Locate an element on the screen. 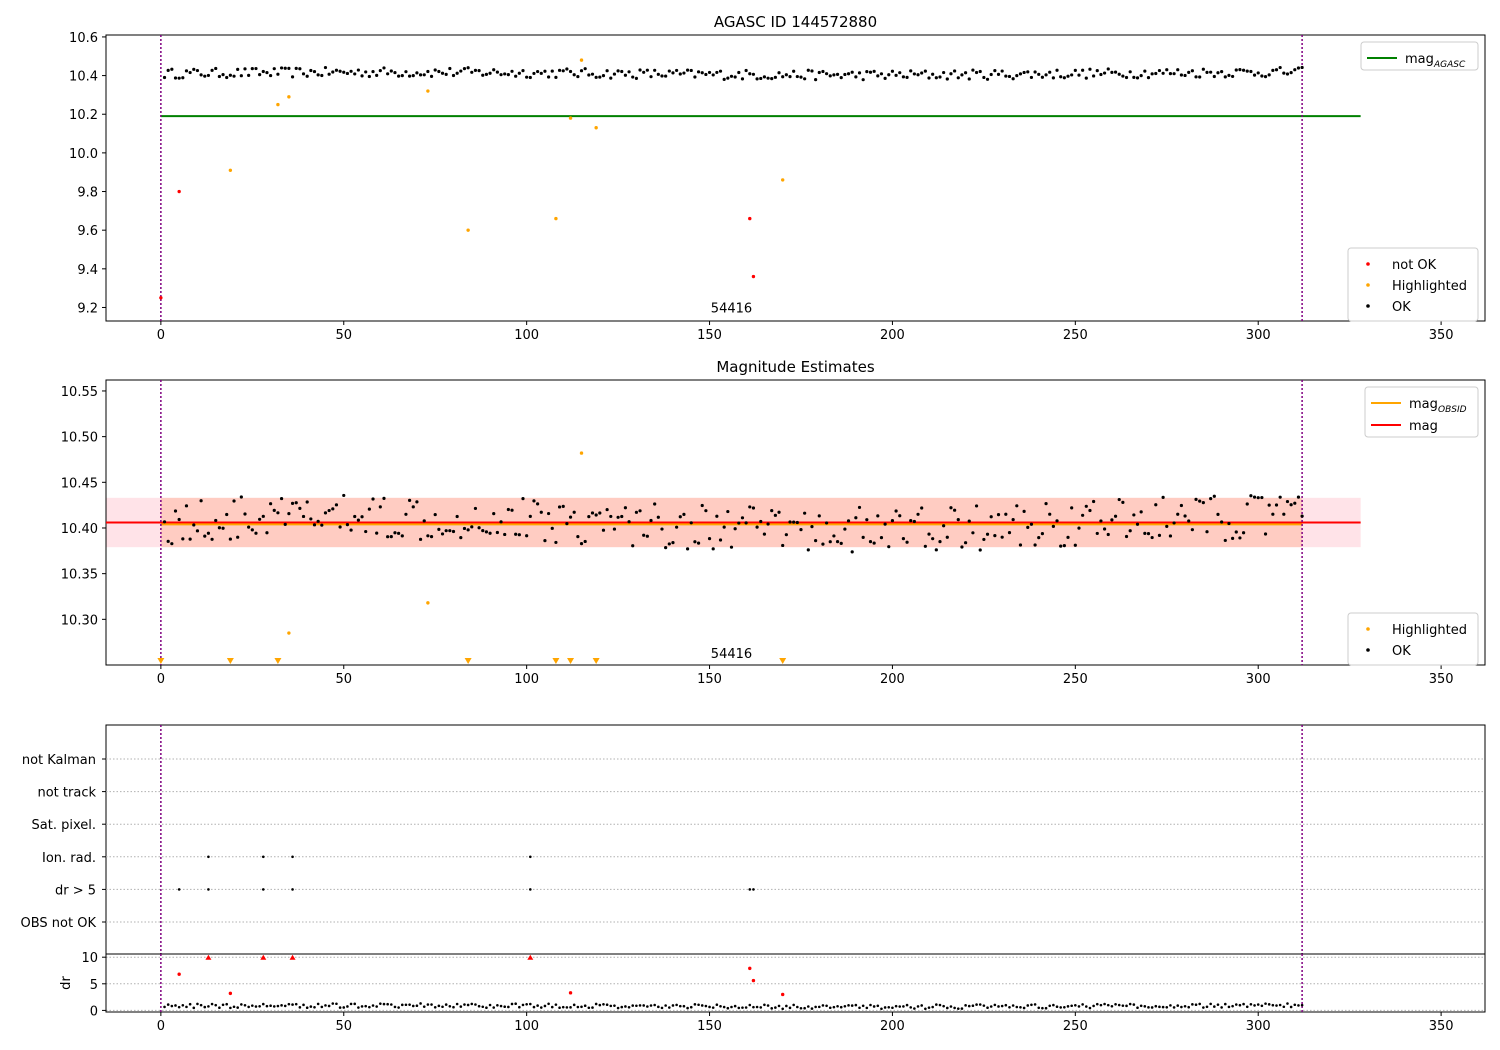 This screenshot has height=1050, width=1500. x-tick-label: 150 is located at coordinates (709, 679).